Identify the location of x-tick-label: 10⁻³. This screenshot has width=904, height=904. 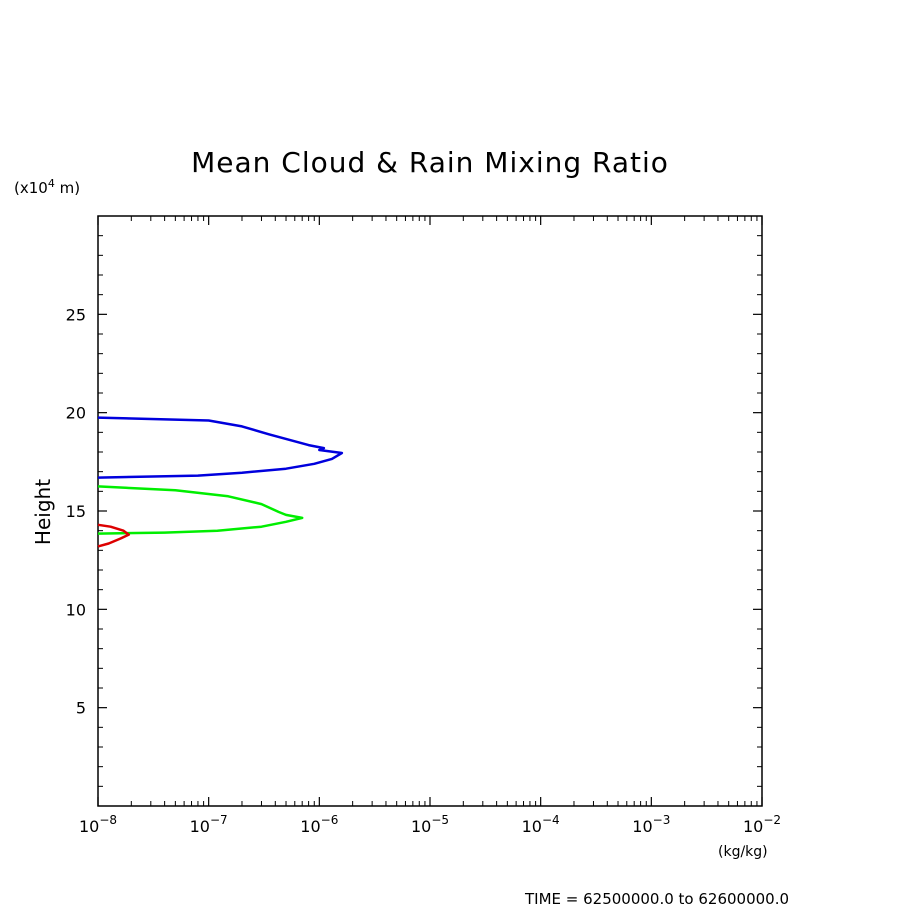
(651, 824).